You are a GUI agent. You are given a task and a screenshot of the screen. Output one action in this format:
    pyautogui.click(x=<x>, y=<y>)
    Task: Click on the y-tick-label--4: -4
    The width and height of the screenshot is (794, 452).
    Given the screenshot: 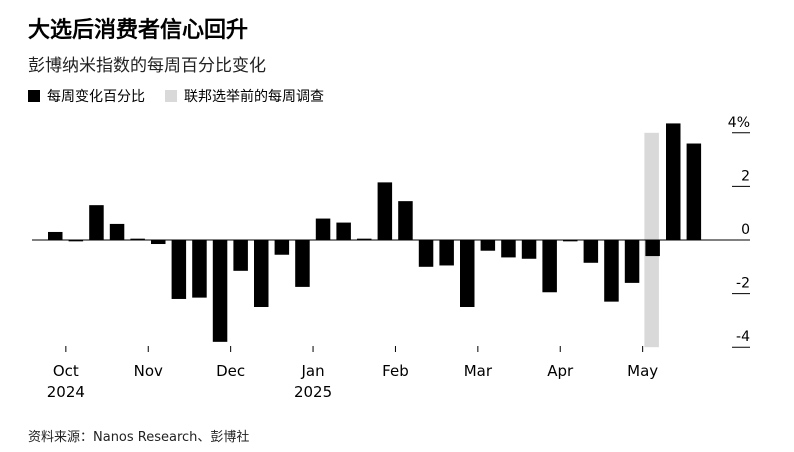 What is the action you would take?
    pyautogui.click(x=743, y=337)
    